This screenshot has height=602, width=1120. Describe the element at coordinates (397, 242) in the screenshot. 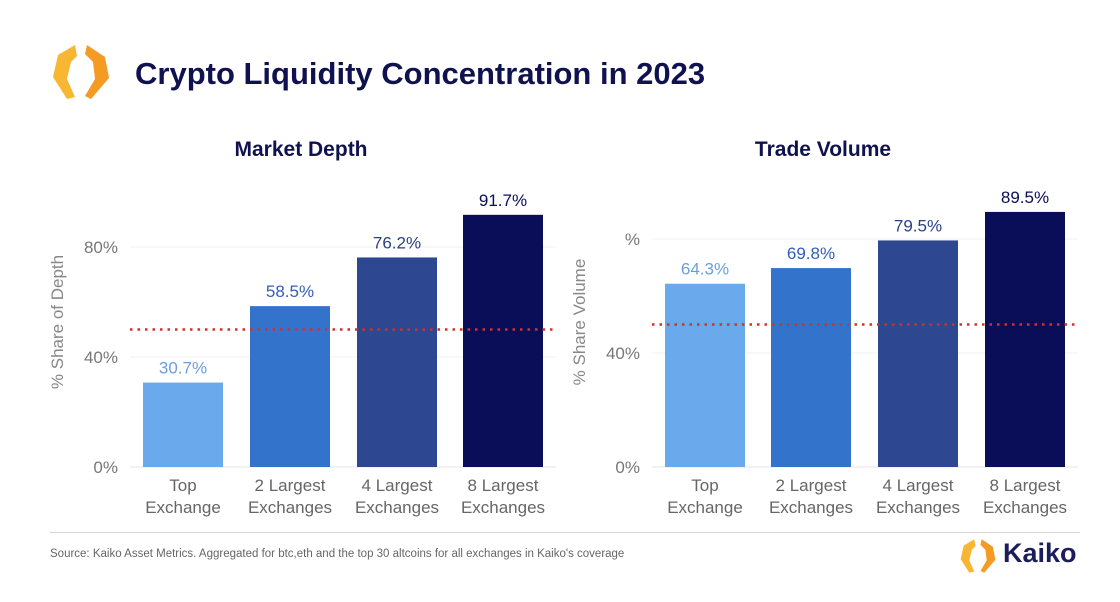

I see `data-label: 76.2%` at that location.